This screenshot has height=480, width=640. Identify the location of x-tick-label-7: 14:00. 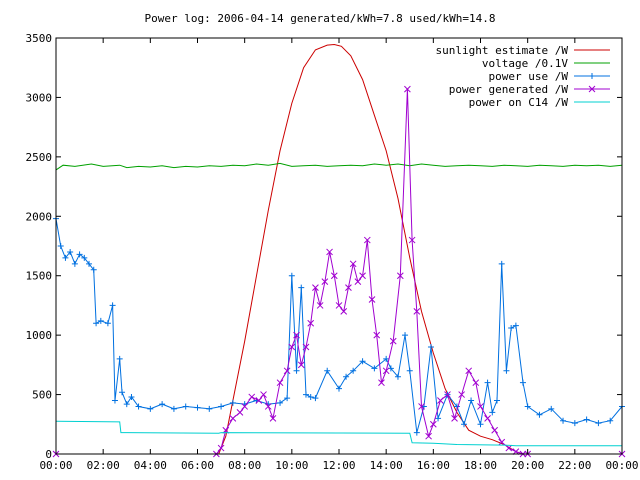
(386, 465).